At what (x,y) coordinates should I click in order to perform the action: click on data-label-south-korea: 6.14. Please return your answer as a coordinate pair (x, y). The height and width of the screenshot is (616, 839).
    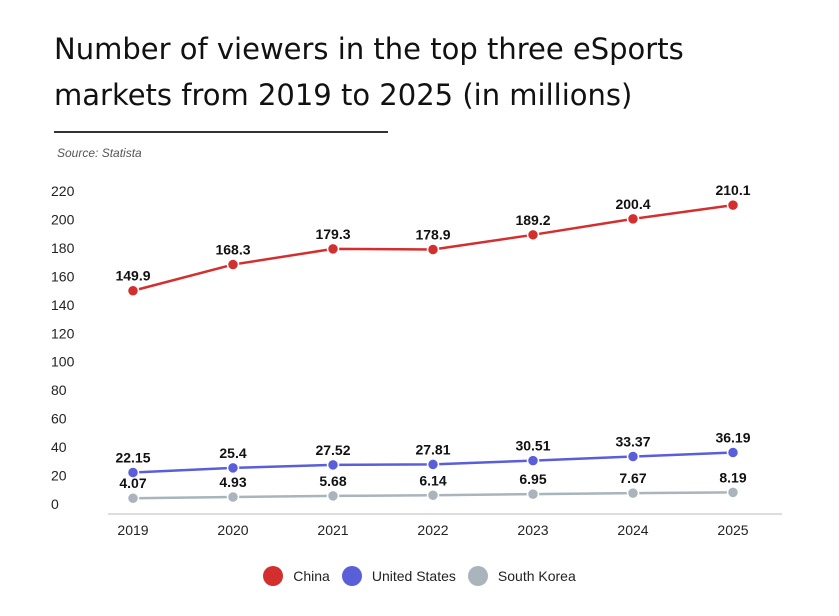
    Looking at the image, I should click on (432, 480).